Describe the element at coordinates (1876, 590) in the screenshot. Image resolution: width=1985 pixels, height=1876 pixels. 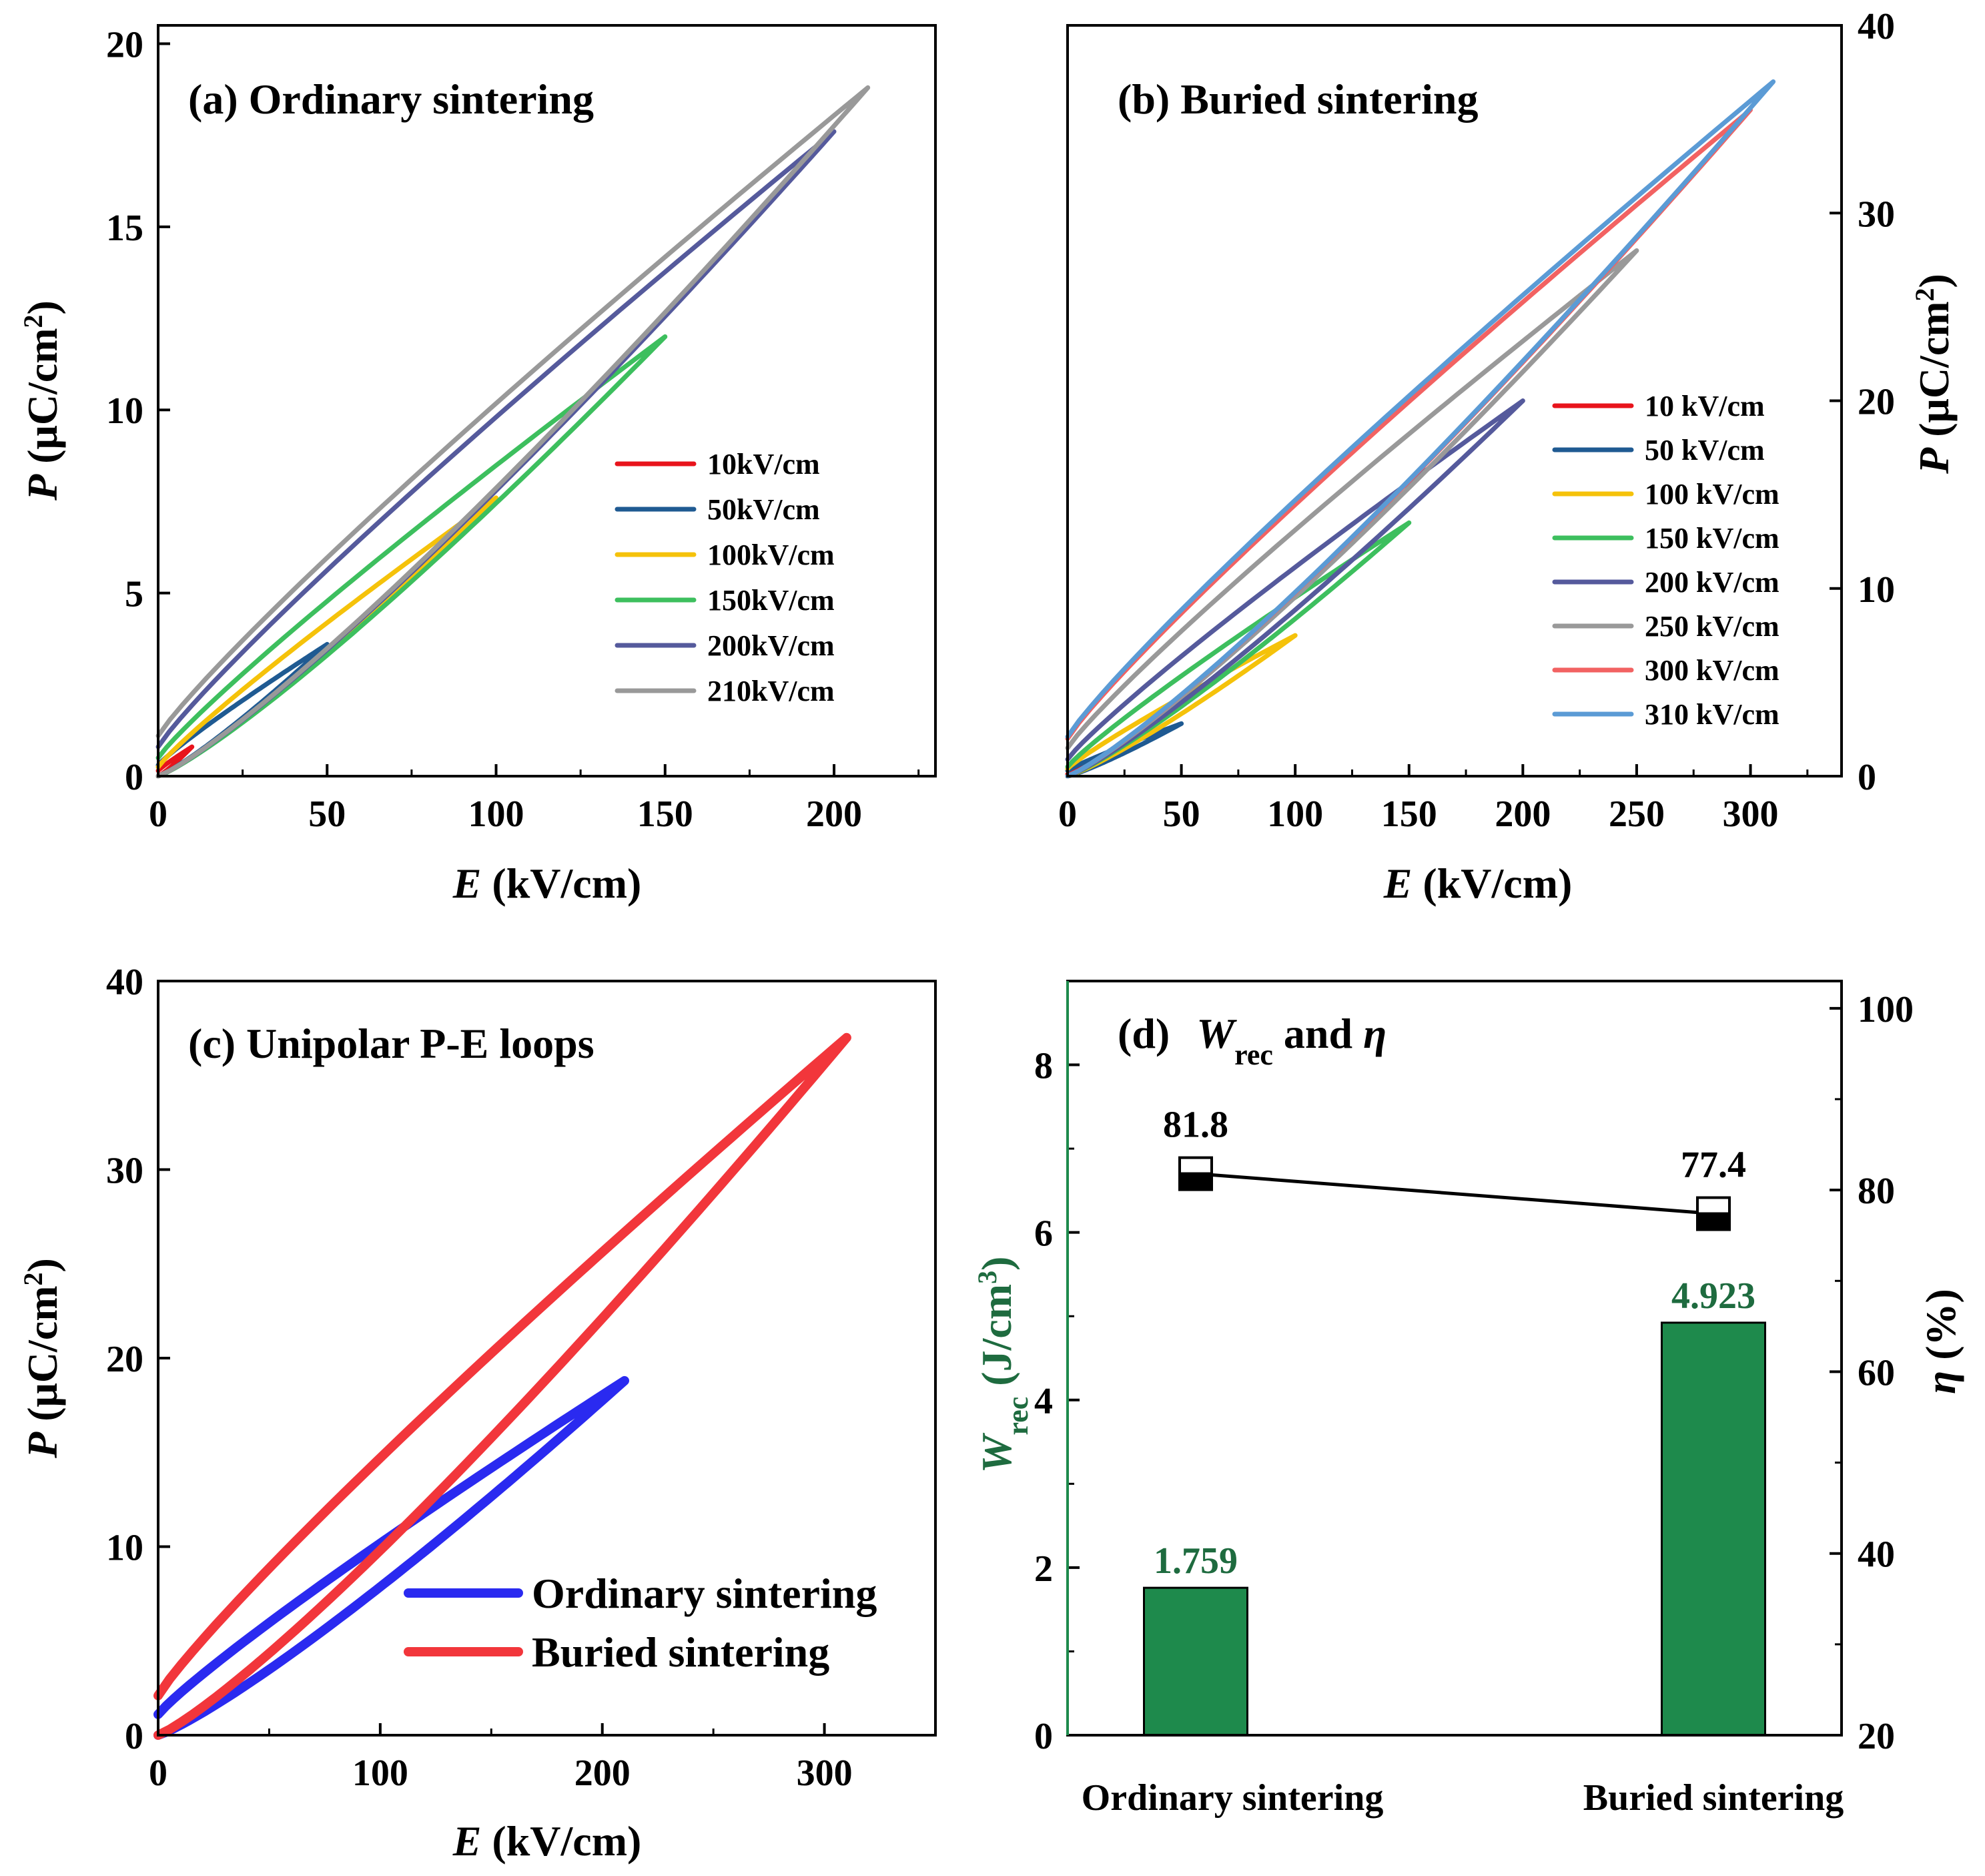
I see `panel-b-y-tick-label: 10` at that location.